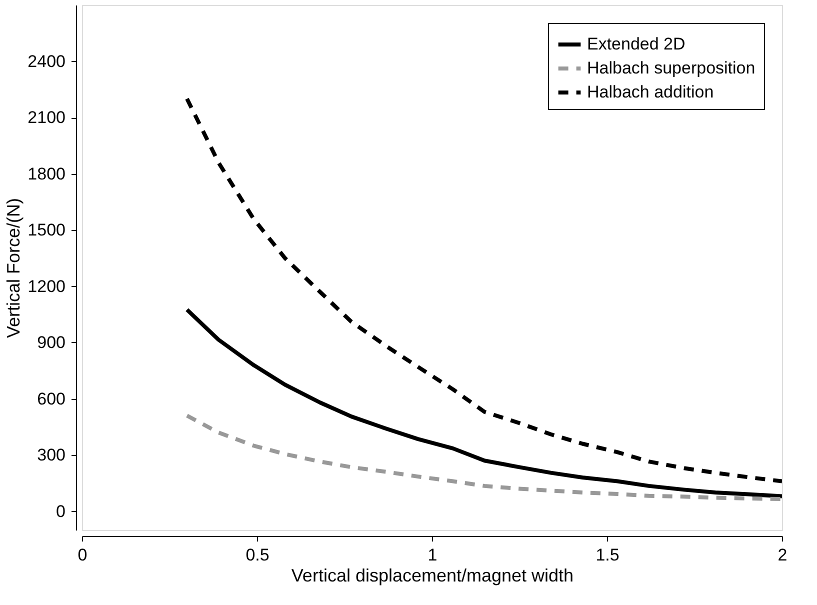 The image size is (817, 605). Describe the element at coordinates (51, 342) in the screenshot. I see `y-tick-label: 900` at that location.